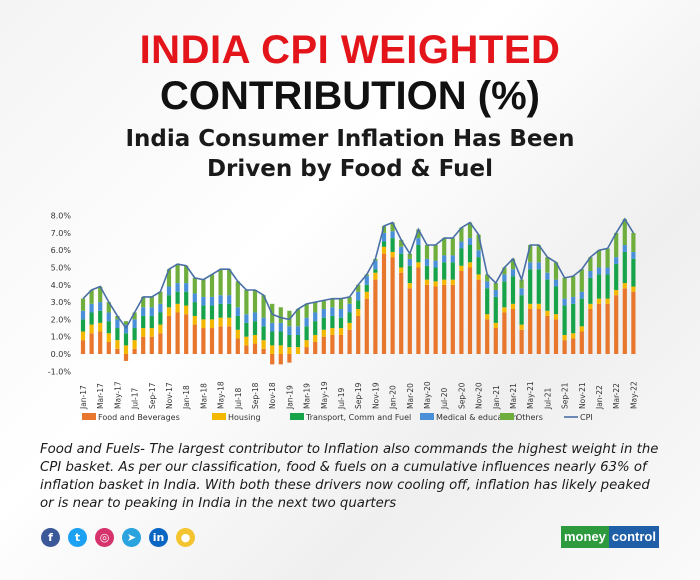 This screenshot has width=700, height=580. What do you see at coordinates (158, 537) in the screenshot?
I see `linkedin-icon: in` at bounding box center [158, 537].